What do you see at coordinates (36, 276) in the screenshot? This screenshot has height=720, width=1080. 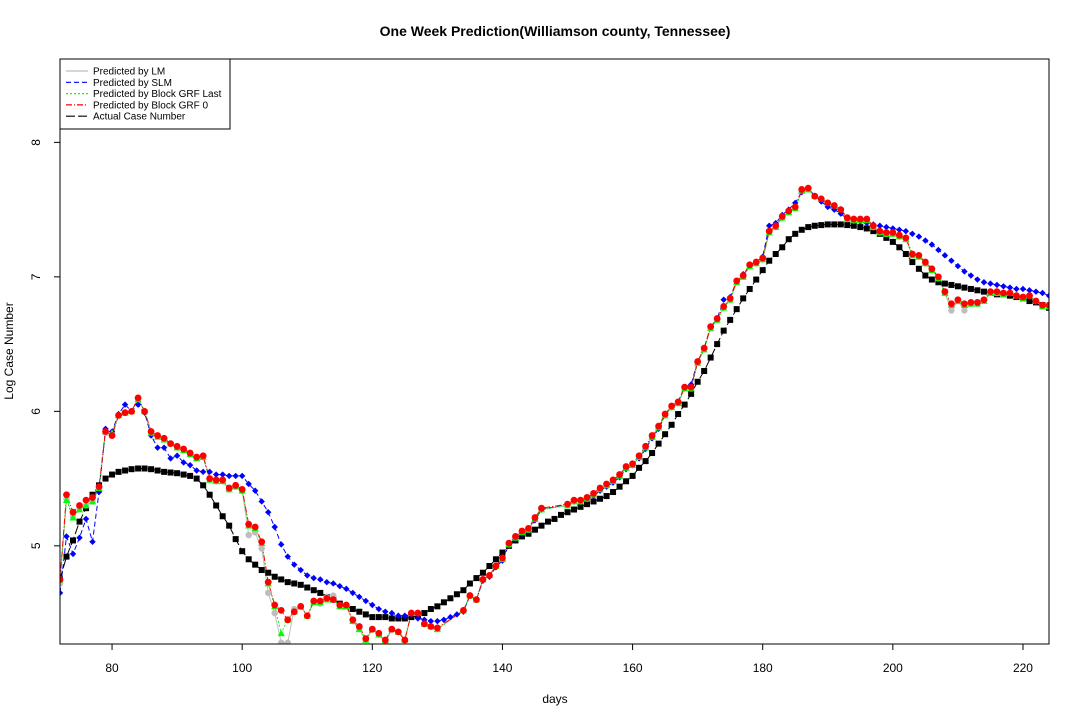 I see `y-tick-label: 7` at bounding box center [36, 276].